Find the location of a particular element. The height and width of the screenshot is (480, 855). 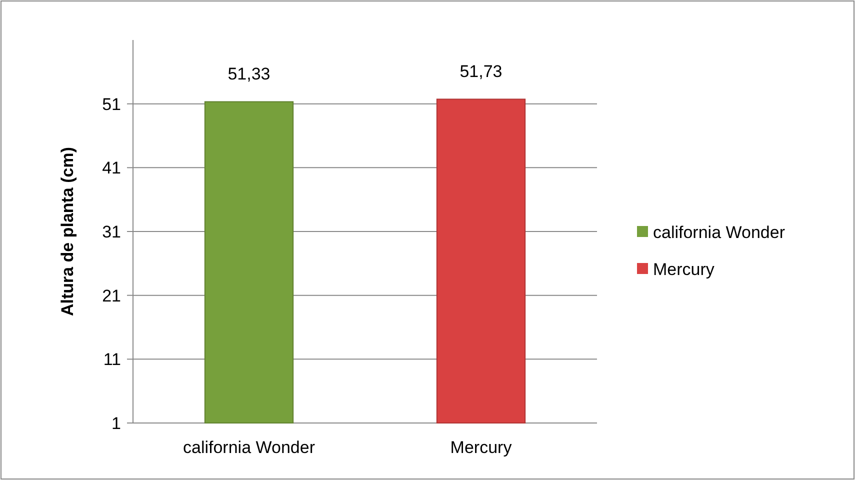

legend-label: california Wonder is located at coordinates (719, 232).